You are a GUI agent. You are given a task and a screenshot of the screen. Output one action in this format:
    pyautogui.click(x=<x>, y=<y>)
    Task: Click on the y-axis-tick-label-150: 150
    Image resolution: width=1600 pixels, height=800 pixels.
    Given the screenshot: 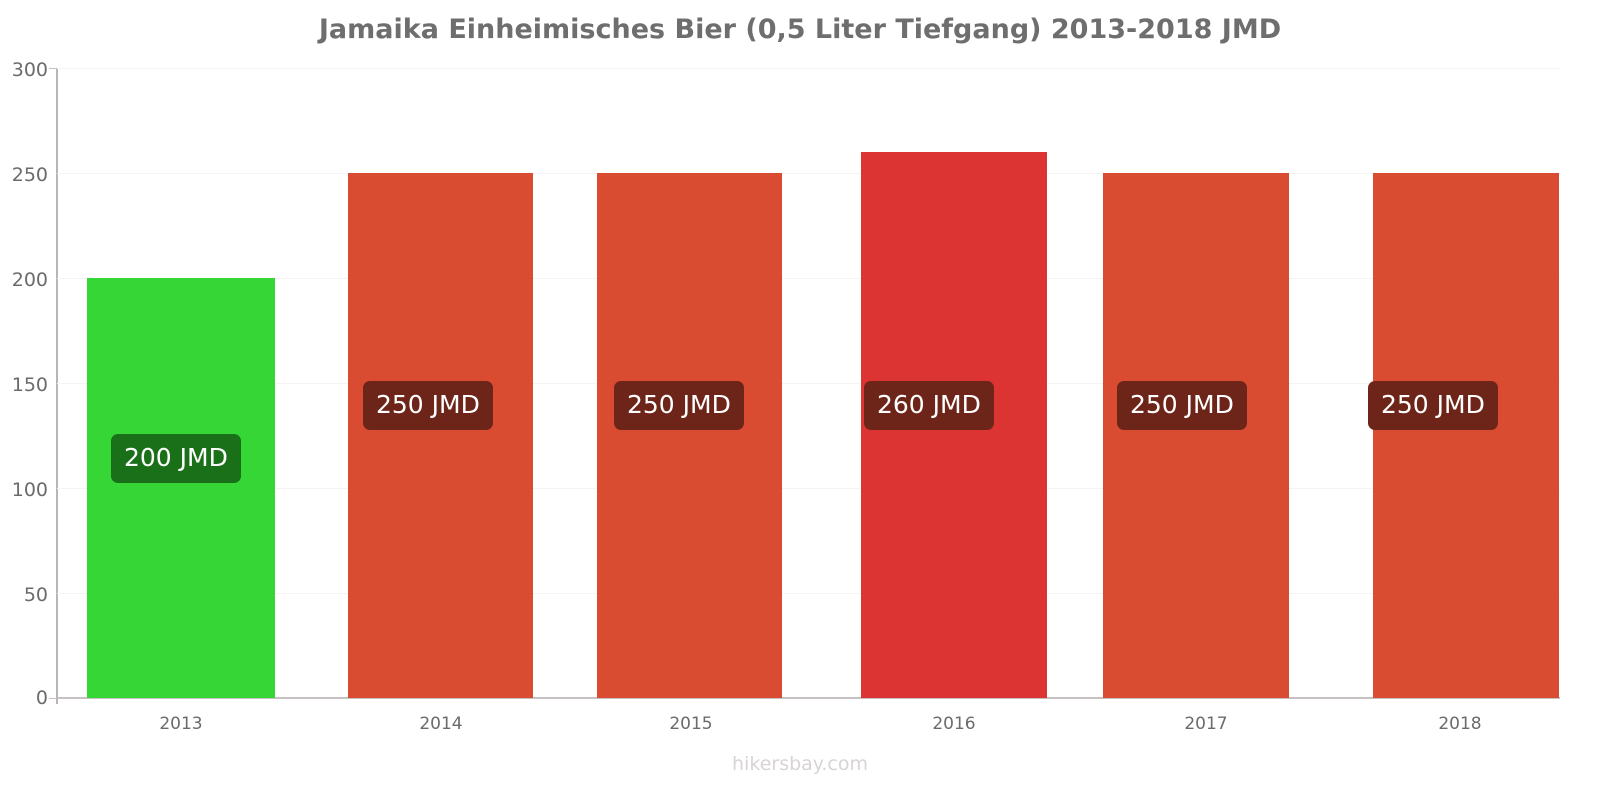 What is the action you would take?
    pyautogui.click(x=29, y=385)
    